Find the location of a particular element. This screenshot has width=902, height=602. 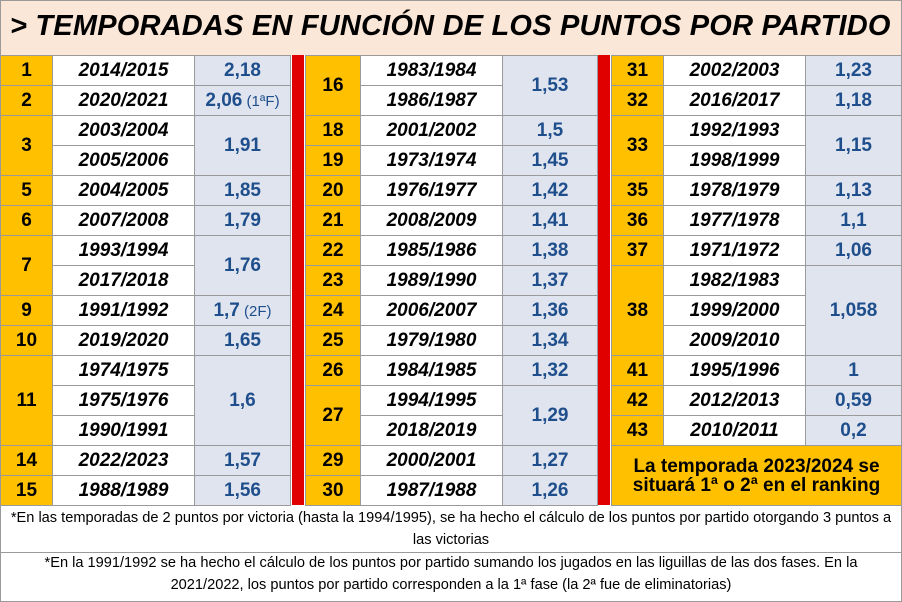

points-value-cell: 1,42 is located at coordinates (550, 190).